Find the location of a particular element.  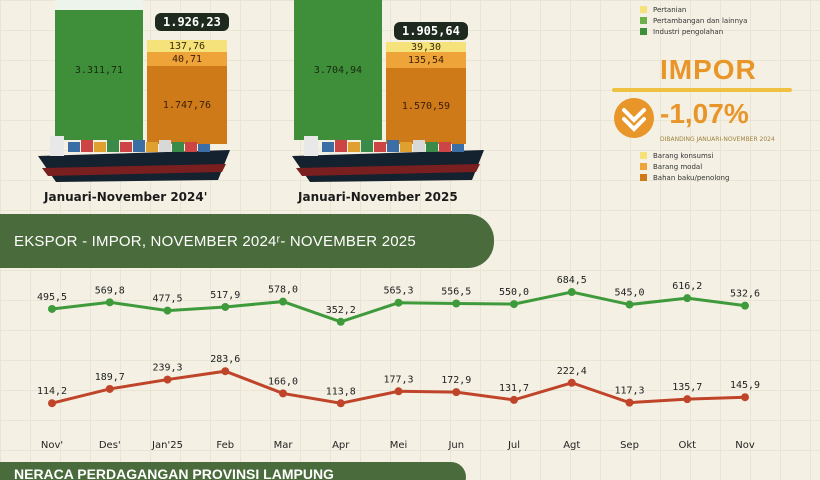

data-label: 569,8 is located at coordinates (110, 290).